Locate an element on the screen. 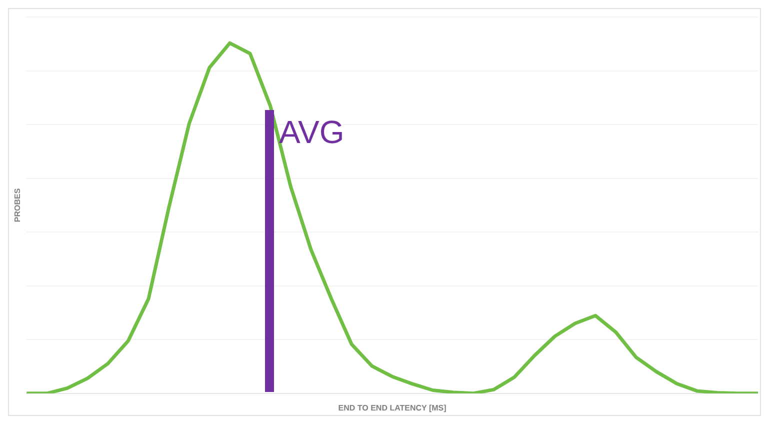 The height and width of the screenshot is (424, 769). x-axis-title: END TO END LATENCY [MS] is located at coordinates (392, 407).